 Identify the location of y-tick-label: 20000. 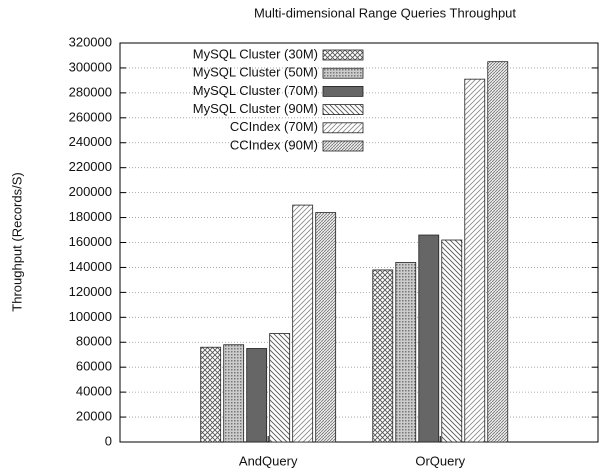
(94, 416).